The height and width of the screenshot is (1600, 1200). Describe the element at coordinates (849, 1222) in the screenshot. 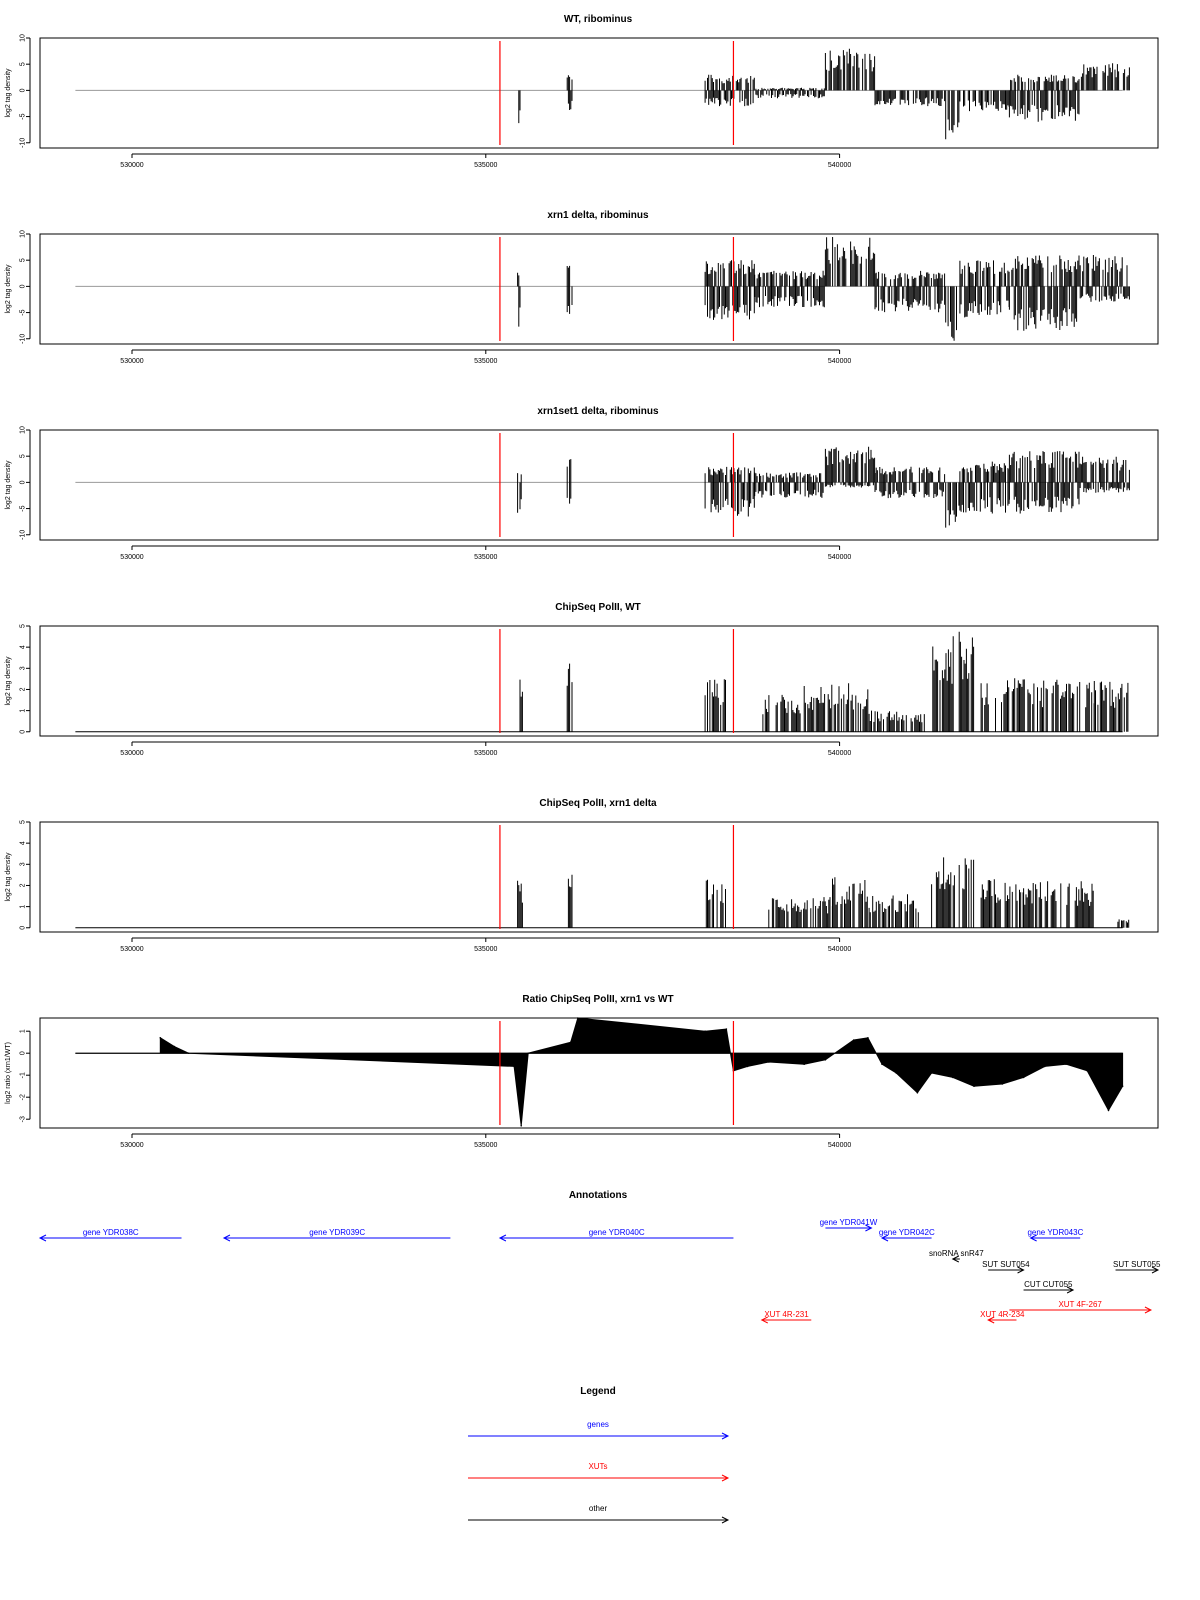

I see `feature-label: gene YDR041W` at that location.